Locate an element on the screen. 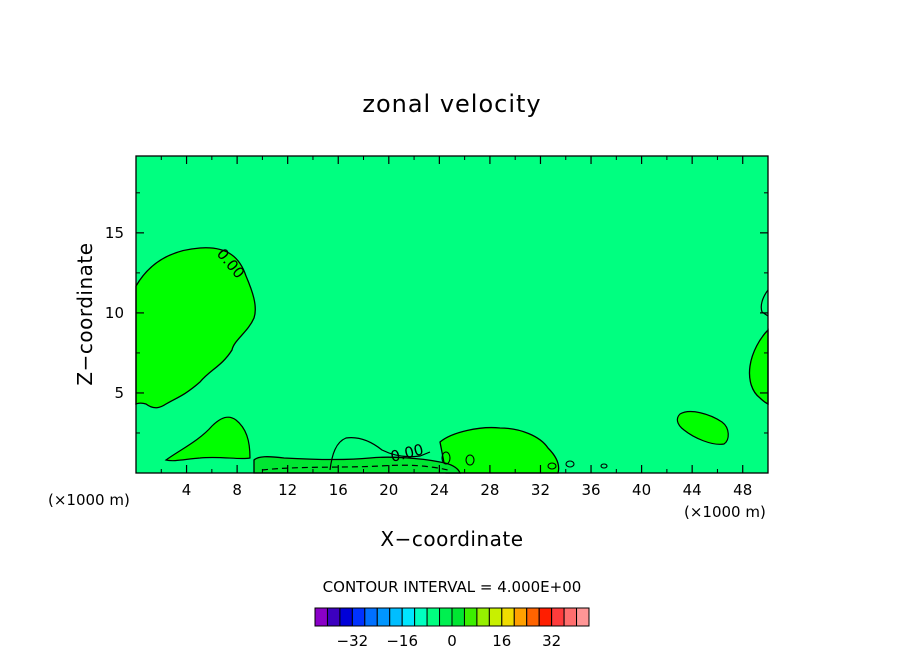 This screenshot has height=654, width=904. y-axis-label: Z−coordinate is located at coordinates (85, 313).